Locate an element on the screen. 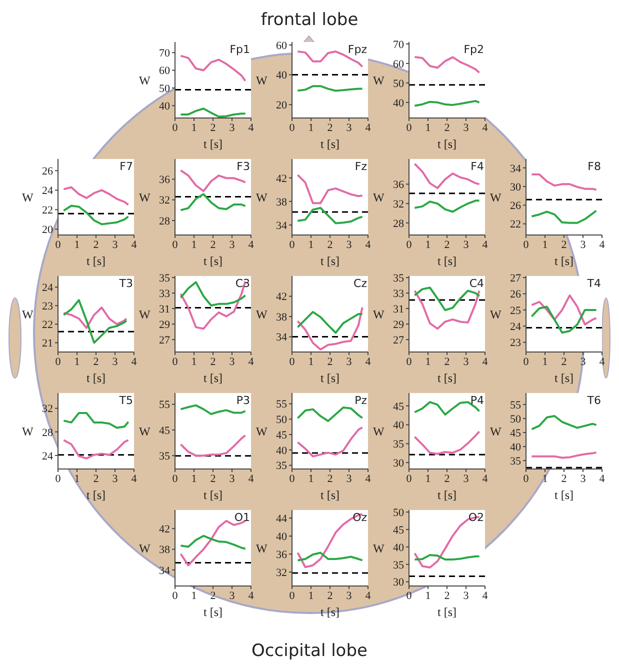 This screenshot has width=619, height=672. chart-title: Pz is located at coordinates (360, 400).